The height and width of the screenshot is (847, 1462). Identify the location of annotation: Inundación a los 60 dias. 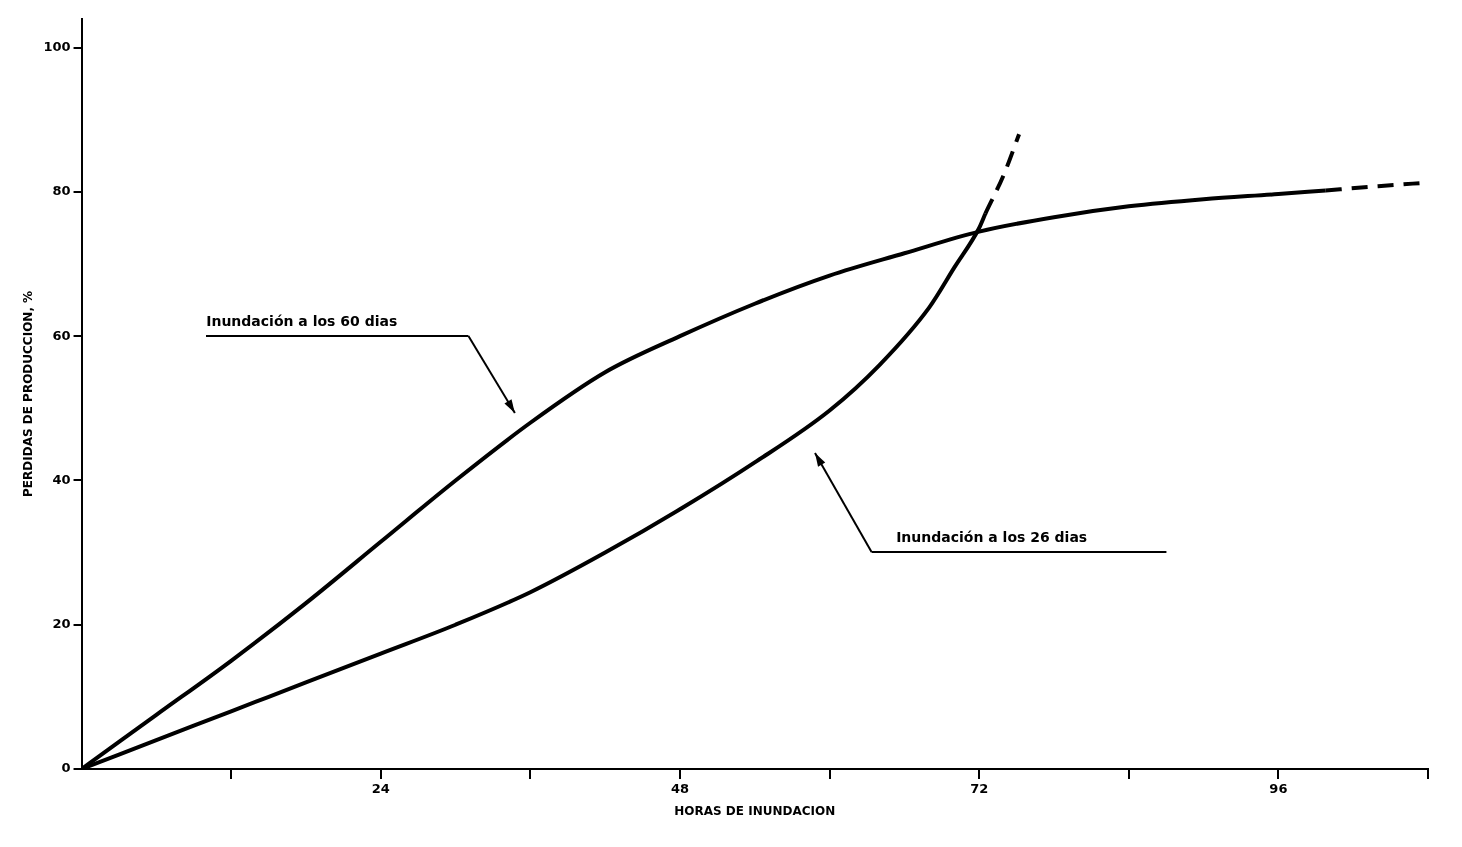
(302, 320).